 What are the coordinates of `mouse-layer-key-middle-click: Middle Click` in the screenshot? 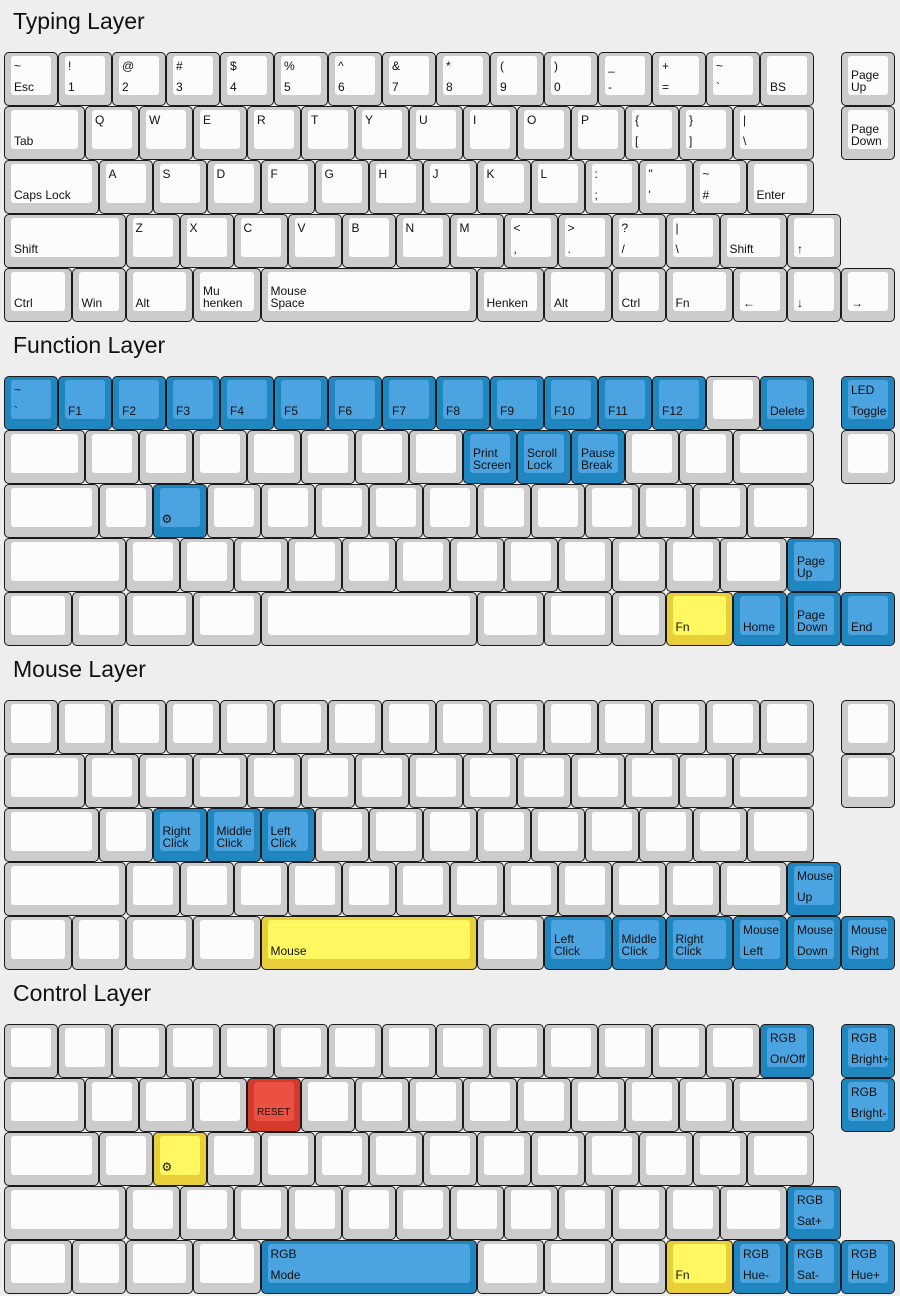 It's located at (233, 835).